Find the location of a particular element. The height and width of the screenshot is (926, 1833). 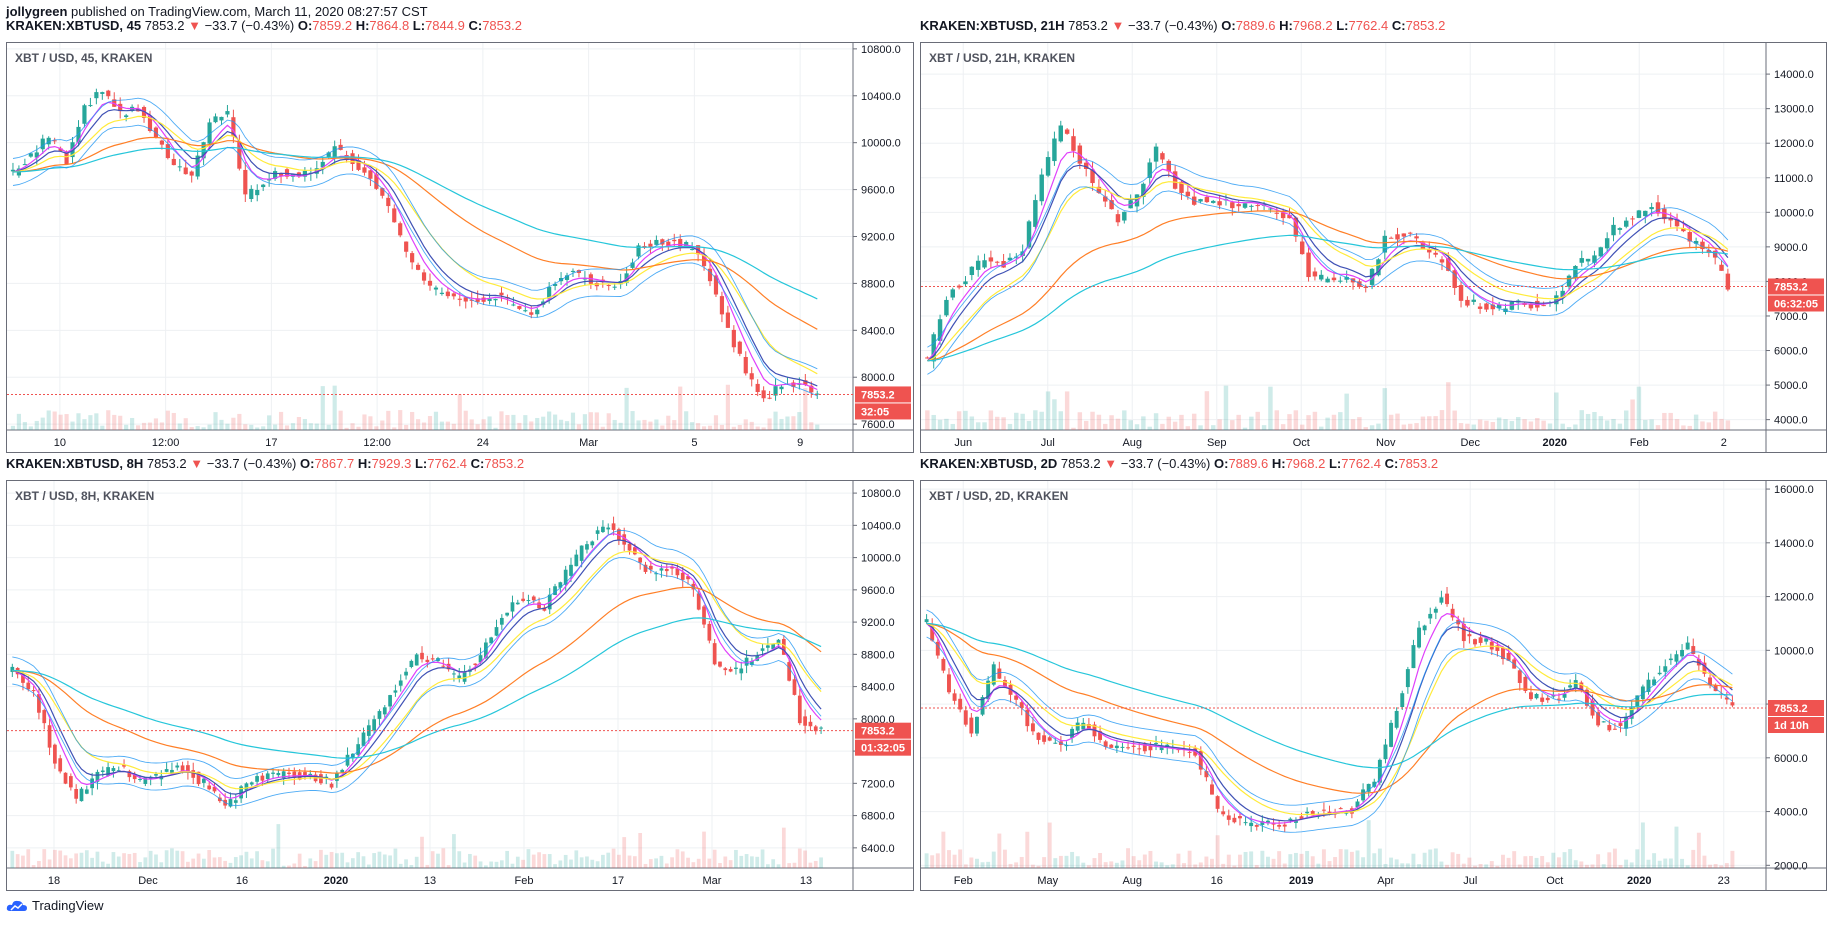

y-tick-label: 10400.0 is located at coordinates (881, 97).